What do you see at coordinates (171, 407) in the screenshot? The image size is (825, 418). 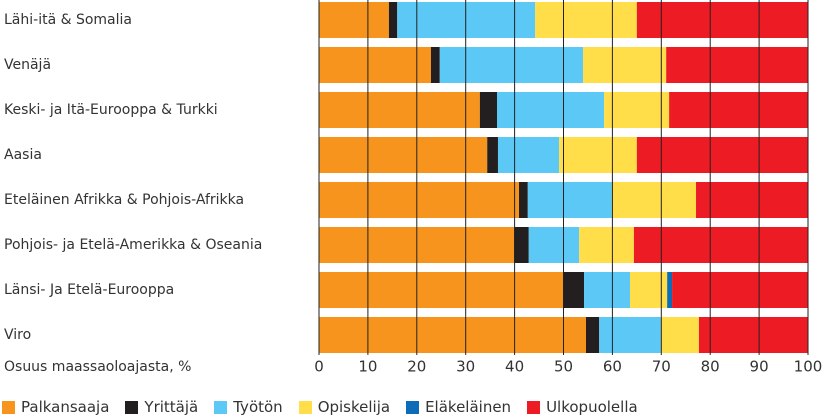 I see `legend-label: Yrittäjä` at bounding box center [171, 407].